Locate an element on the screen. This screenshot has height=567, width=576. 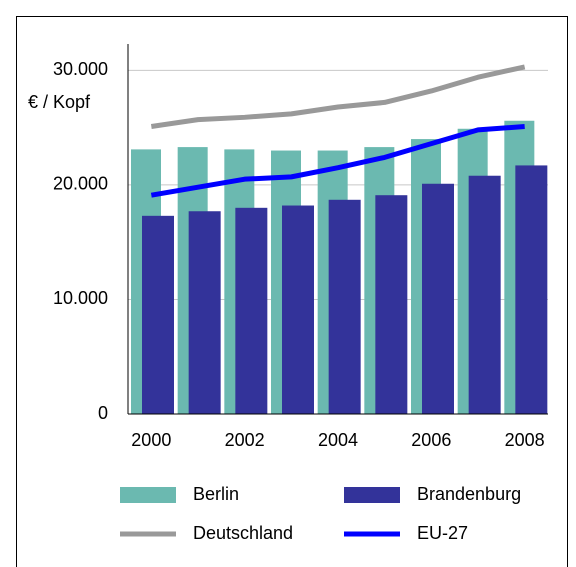
y-tick-label: 30.000 is located at coordinates (80, 69).